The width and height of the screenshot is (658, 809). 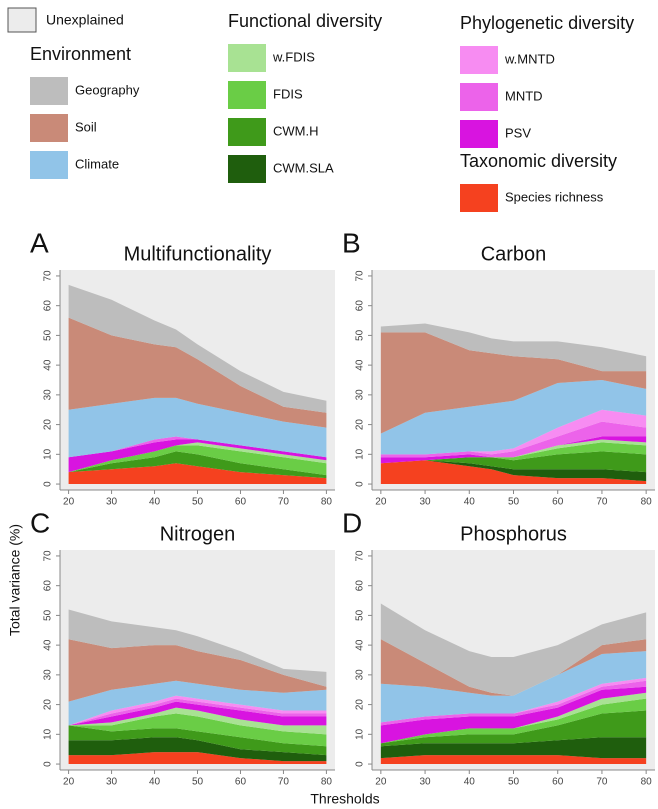 What do you see at coordinates (305, 21) in the screenshot?
I see `legend-group-title: Functional diversity` at bounding box center [305, 21].